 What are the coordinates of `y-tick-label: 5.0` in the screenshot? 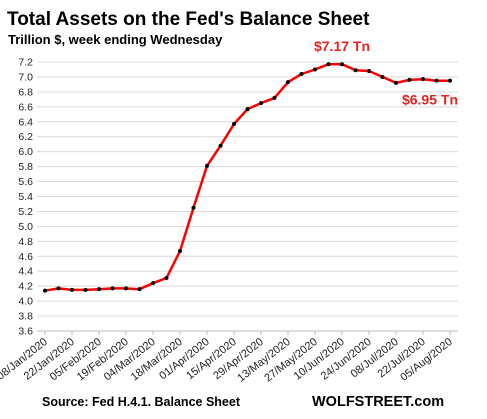 It's located at (25, 227).